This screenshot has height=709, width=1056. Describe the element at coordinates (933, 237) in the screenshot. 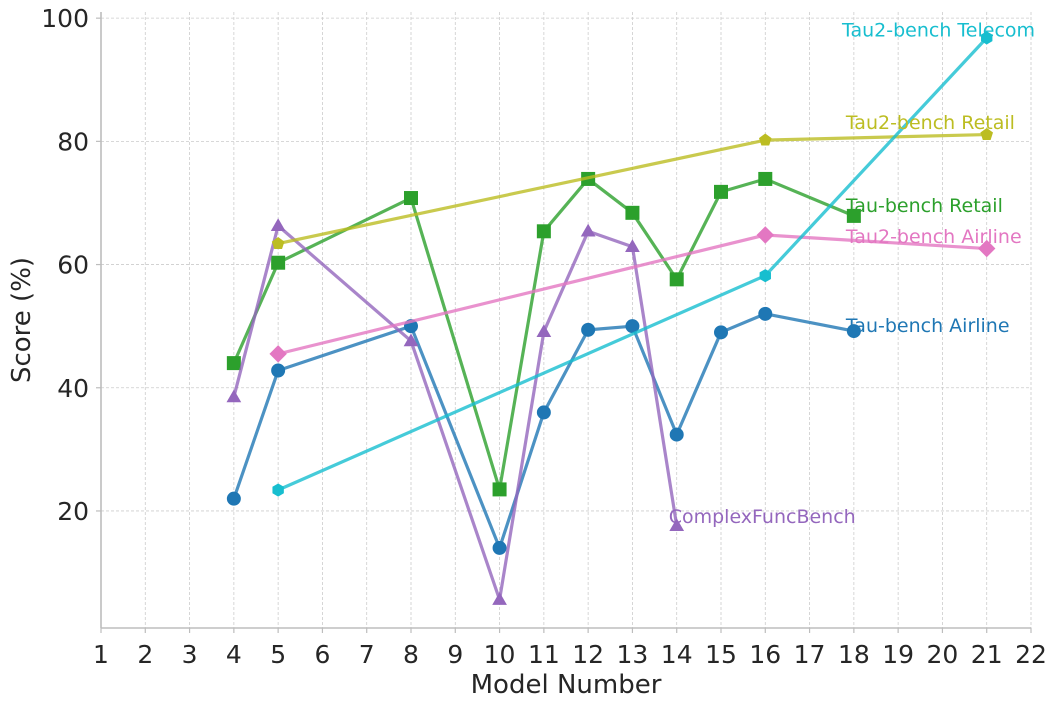

I see `series-label: Tau2-bench Airline` at that location.